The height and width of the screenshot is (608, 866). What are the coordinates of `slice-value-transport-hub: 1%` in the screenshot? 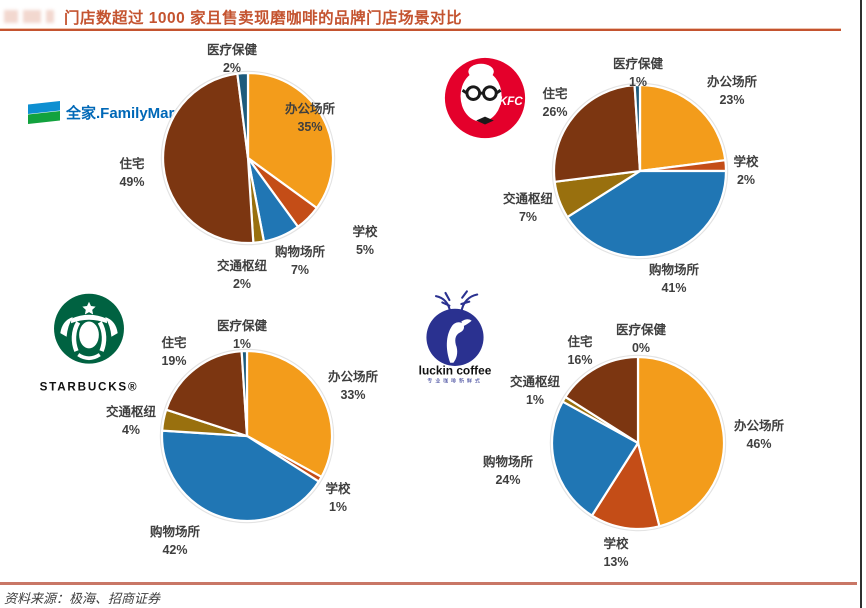 It's located at (535, 400).